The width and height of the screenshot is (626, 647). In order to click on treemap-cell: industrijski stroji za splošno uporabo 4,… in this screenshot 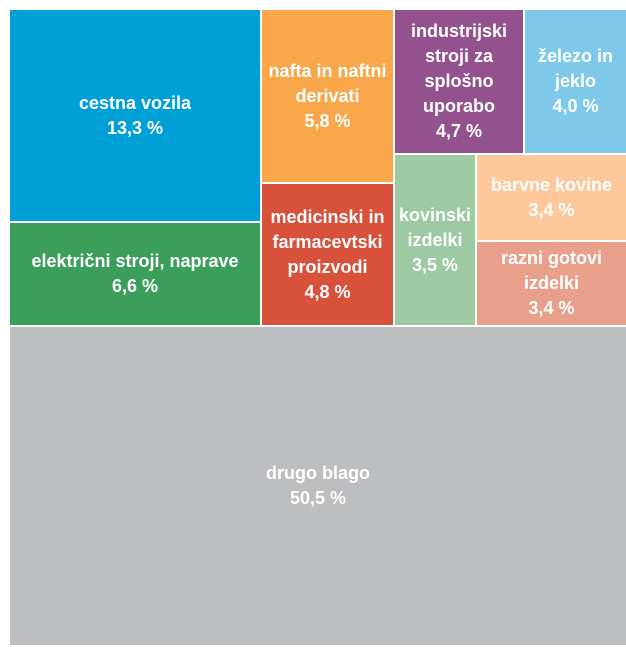, I will do `click(459, 81)`.